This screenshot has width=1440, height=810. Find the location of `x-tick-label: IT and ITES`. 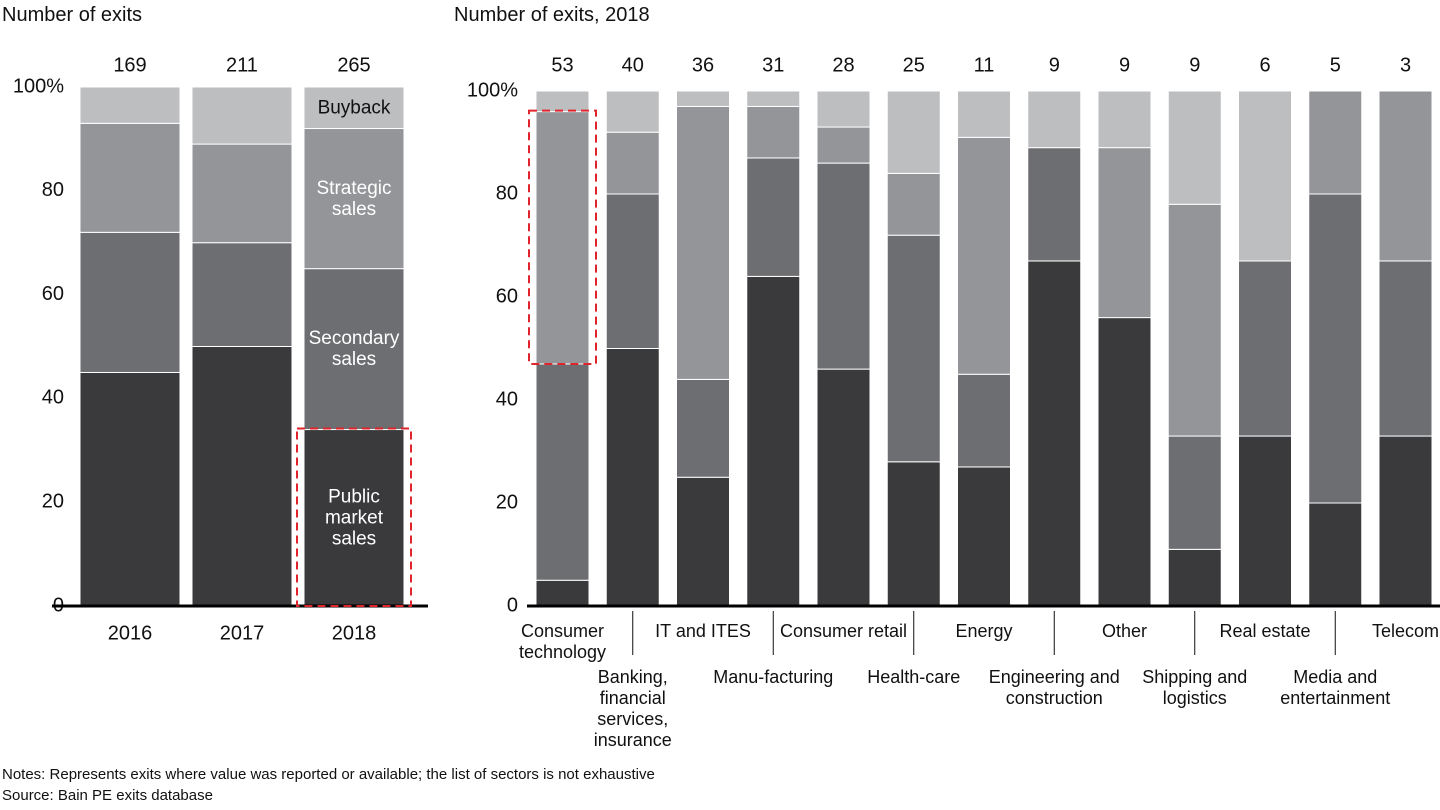

x-tick-label: IT and ITES is located at coordinates (703, 631).